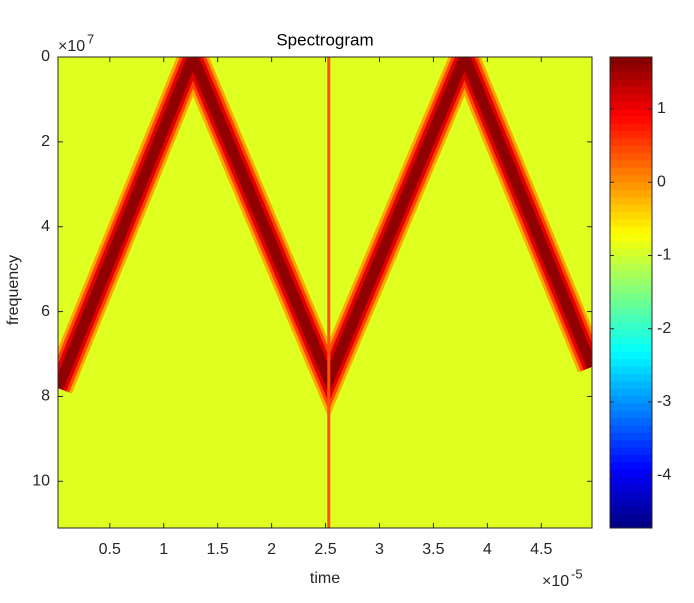 The image size is (694, 603). Describe the element at coordinates (41, 481) in the screenshot. I see `y-tick-label: 10` at that location.